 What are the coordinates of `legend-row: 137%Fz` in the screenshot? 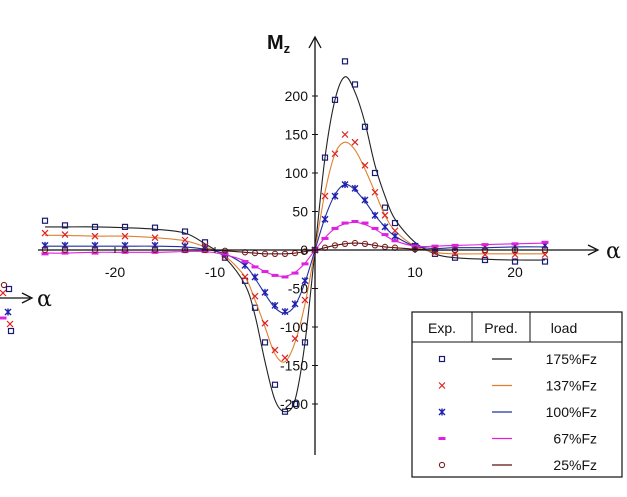 It's located at (517, 386).